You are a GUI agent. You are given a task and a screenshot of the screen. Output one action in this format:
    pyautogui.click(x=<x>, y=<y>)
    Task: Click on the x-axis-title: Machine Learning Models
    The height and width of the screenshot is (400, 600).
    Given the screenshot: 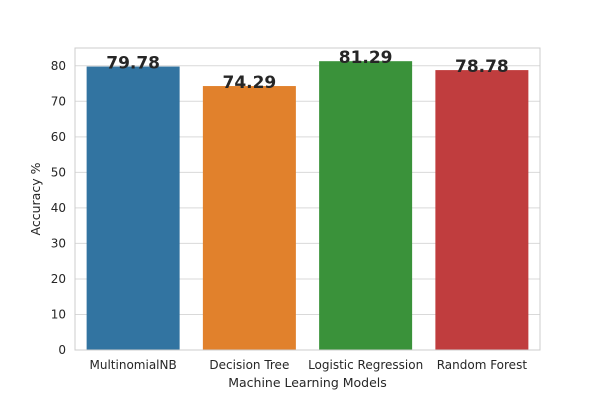 What is the action you would take?
    pyautogui.click(x=307, y=382)
    